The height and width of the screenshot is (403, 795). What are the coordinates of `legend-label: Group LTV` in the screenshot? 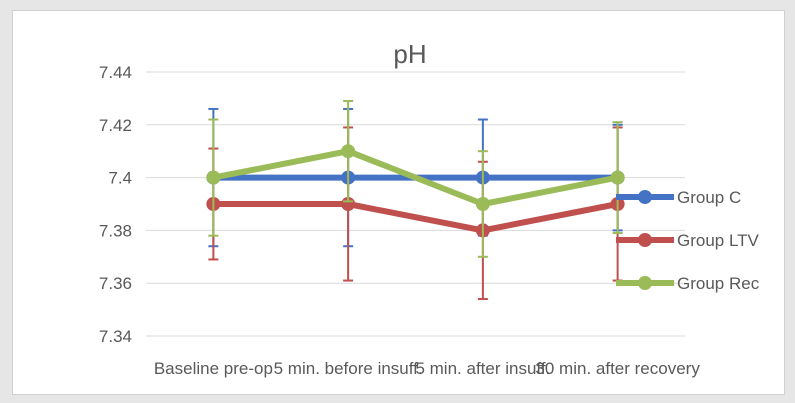 It's located at (718, 240).